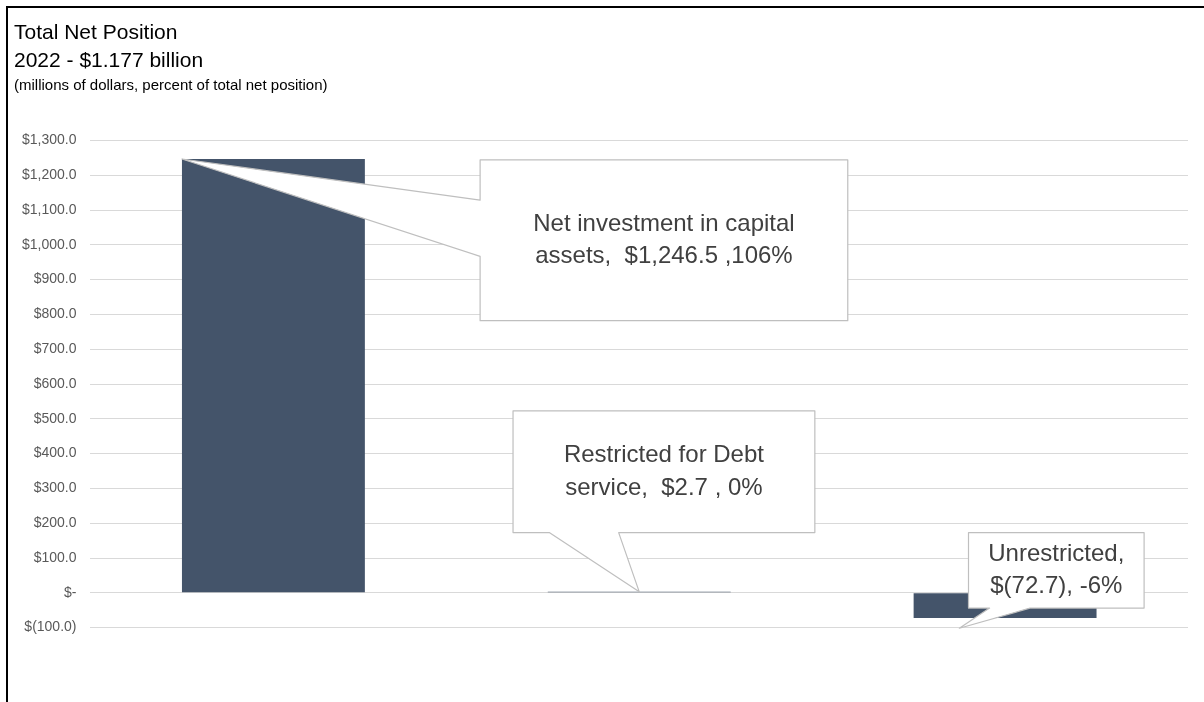 The height and width of the screenshot is (702, 1204). I want to click on y-tick-label: $700.0, so click(55, 348).